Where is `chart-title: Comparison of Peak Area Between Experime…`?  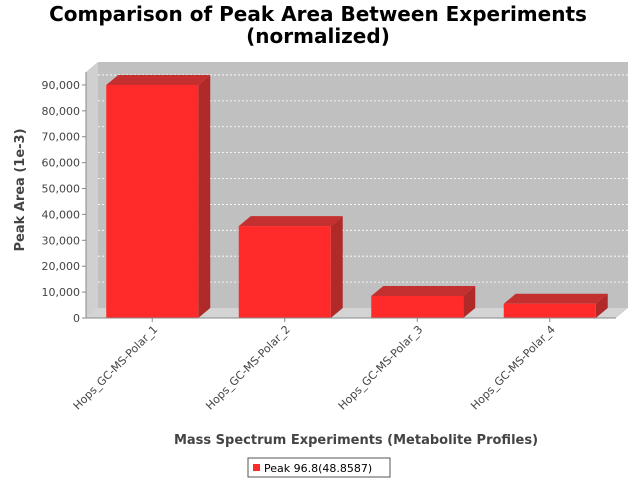
chart-title: Comparison of Peak Area Between Experime… is located at coordinates (318, 14).